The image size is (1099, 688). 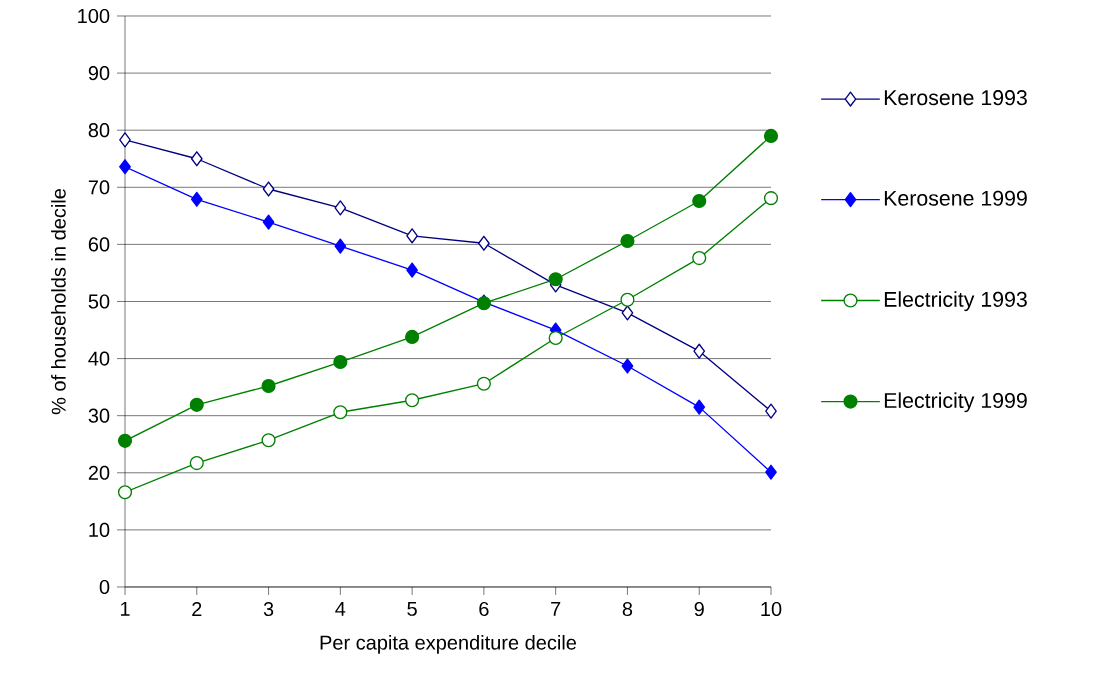 What do you see at coordinates (955, 402) in the screenshot?
I see `legend-label: Electricity 1999` at bounding box center [955, 402].